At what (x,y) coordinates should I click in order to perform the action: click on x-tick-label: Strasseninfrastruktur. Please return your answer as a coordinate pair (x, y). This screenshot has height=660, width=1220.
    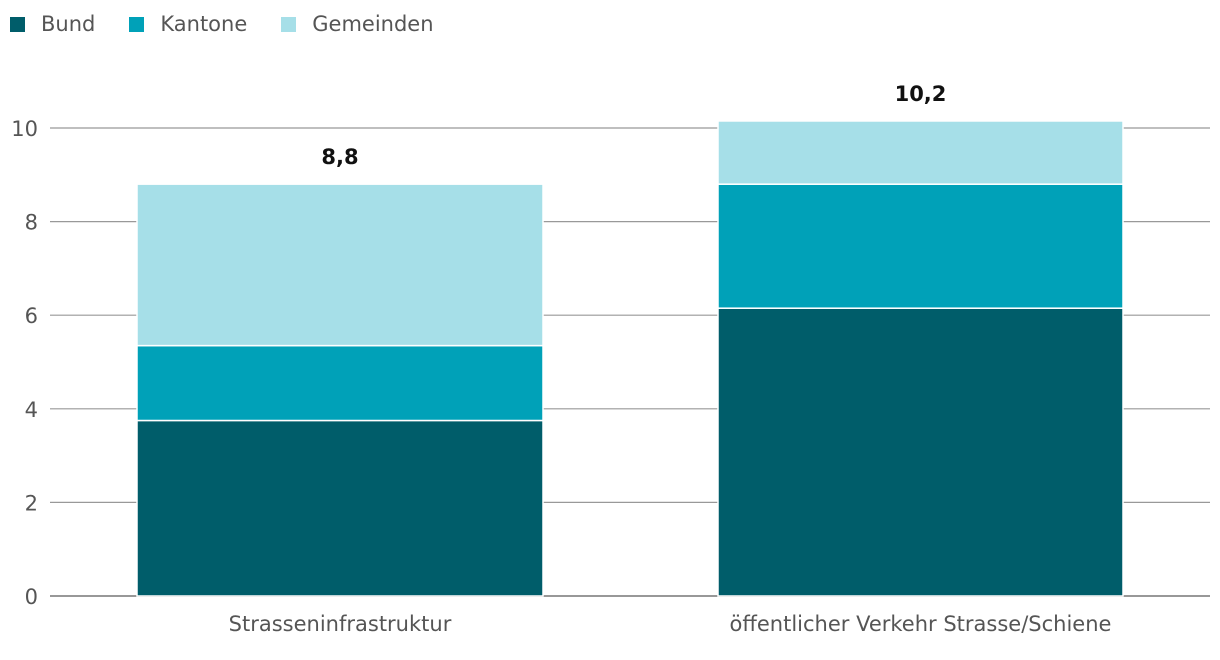
    Looking at the image, I should click on (340, 624).